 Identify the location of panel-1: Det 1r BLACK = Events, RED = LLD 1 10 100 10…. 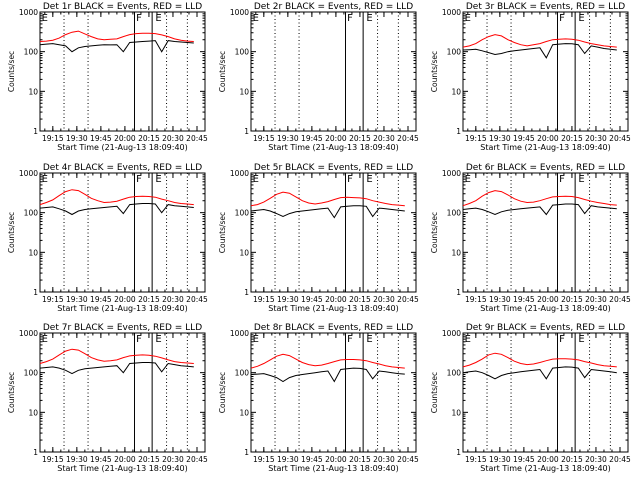
(107, 77).